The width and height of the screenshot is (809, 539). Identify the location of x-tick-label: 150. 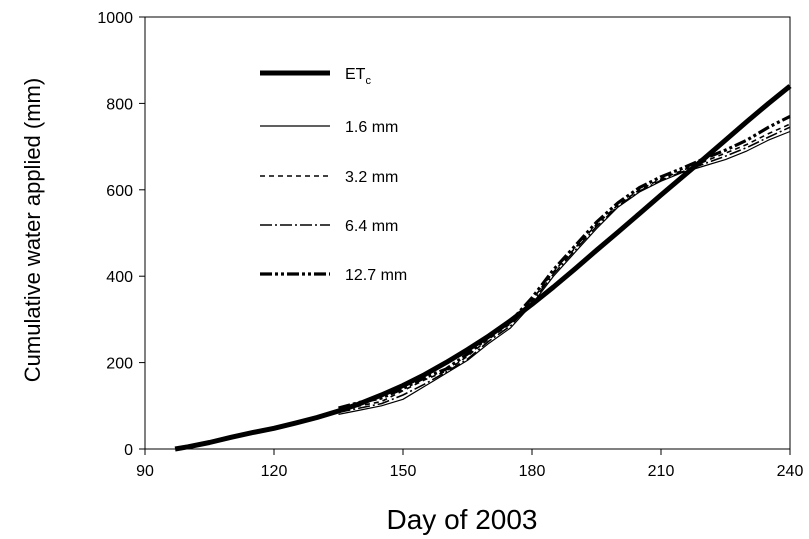
(403, 471).